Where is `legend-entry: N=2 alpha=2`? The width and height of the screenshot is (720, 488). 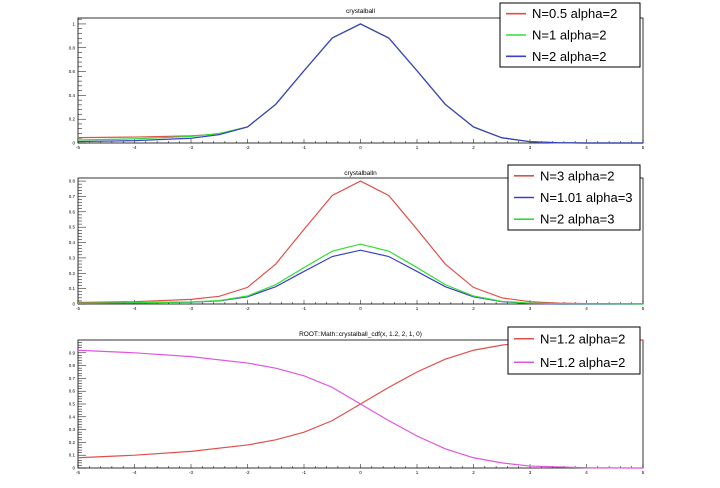
legend-entry: N=2 alpha=2 is located at coordinates (569, 56).